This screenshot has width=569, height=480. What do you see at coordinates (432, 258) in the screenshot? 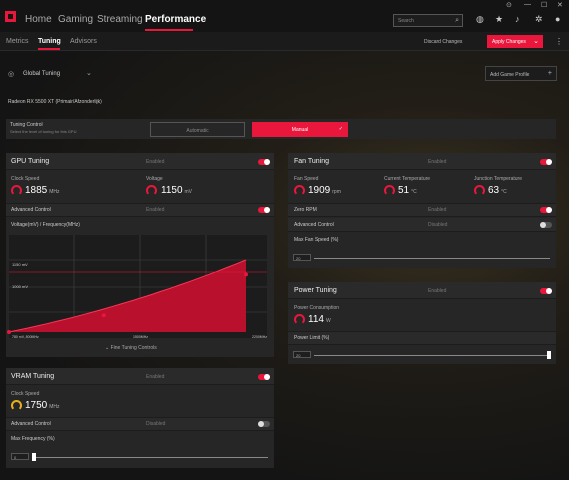
I see `max-fan-speed-slider` at bounding box center [432, 258].